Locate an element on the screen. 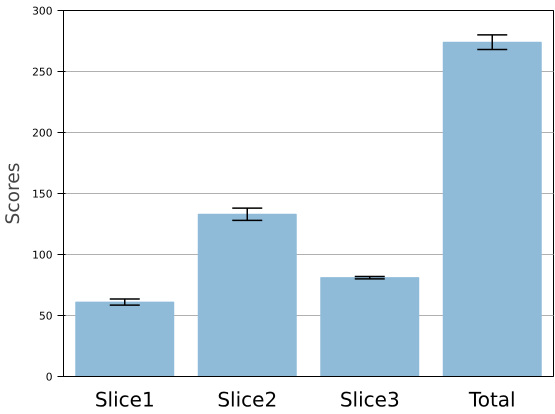 The width and height of the screenshot is (555, 414). y-axis-title: Scores is located at coordinates (13, 193).